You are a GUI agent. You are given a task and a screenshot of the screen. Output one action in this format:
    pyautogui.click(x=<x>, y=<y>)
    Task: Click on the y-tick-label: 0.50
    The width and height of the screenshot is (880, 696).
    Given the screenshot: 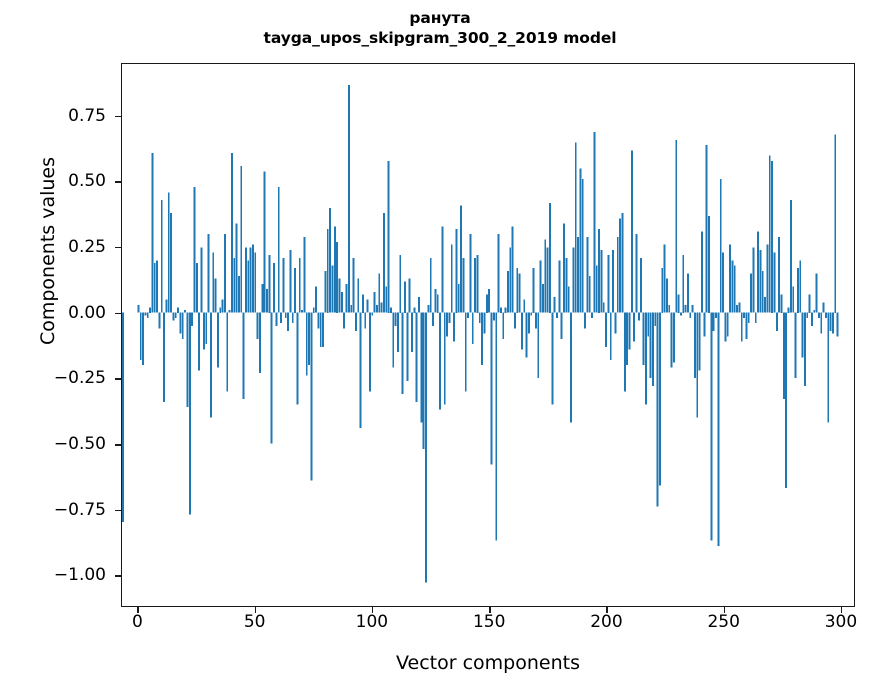 What is the action you would take?
    pyautogui.click(x=87, y=181)
    